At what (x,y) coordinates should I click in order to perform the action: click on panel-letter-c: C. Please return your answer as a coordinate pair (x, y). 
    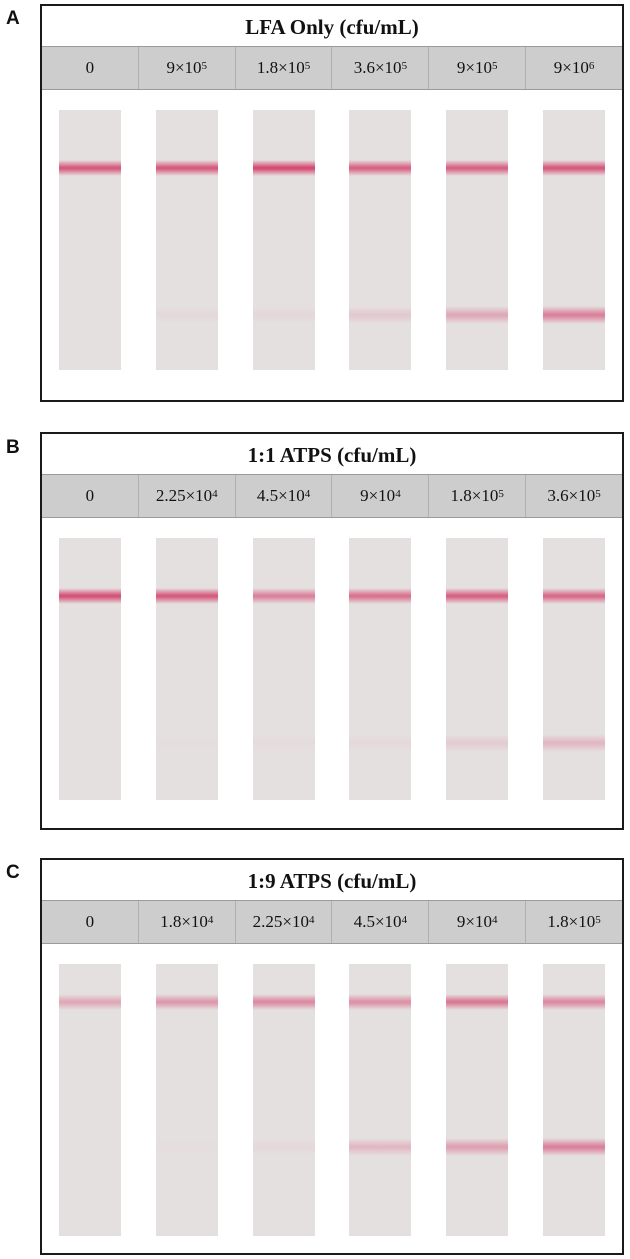
    Looking at the image, I should click on (13, 872).